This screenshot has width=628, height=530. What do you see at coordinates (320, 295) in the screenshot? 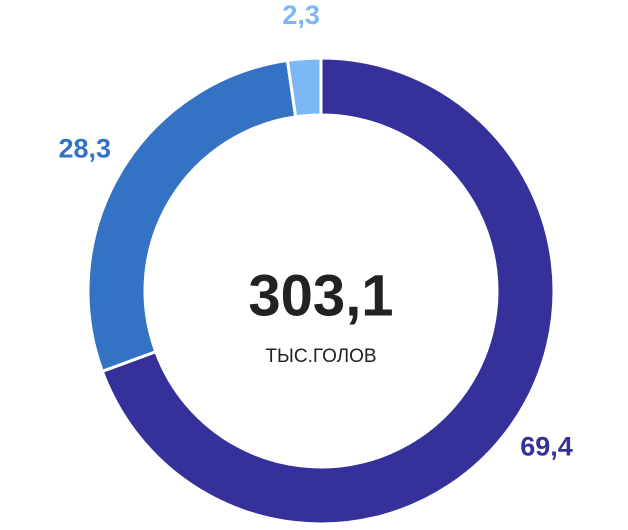
I see `center-total: 303,1` at bounding box center [320, 295].